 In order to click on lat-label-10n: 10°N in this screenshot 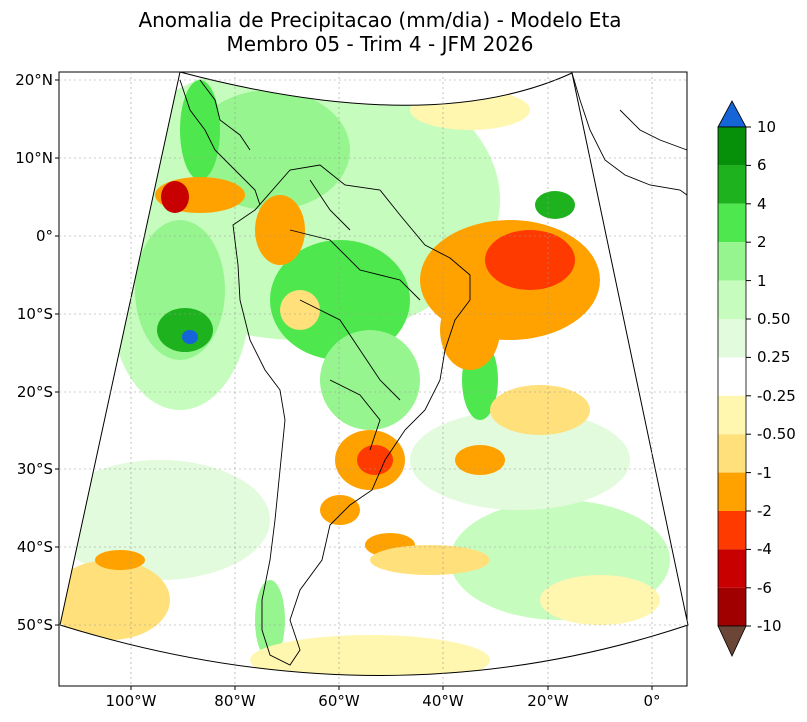, I will do `click(34, 158)`.